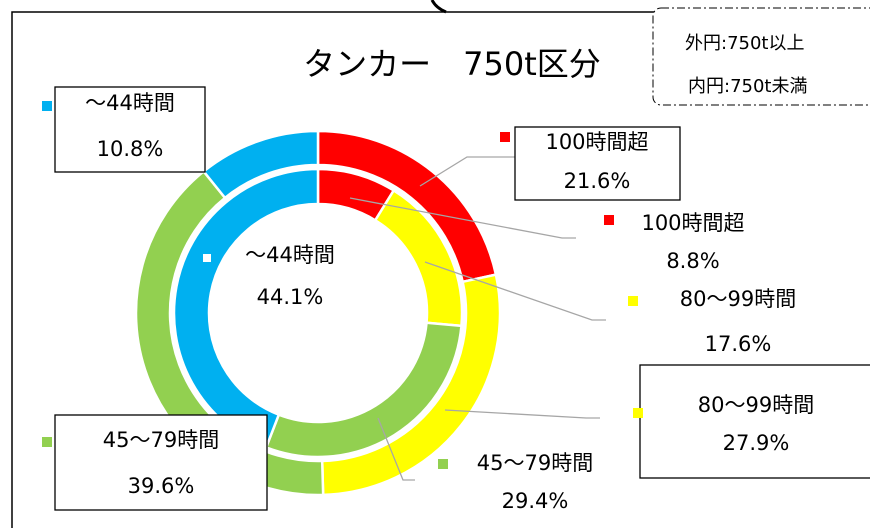  Describe the element at coordinates (438, 7) in the screenshot. I see `decoration` at that location.